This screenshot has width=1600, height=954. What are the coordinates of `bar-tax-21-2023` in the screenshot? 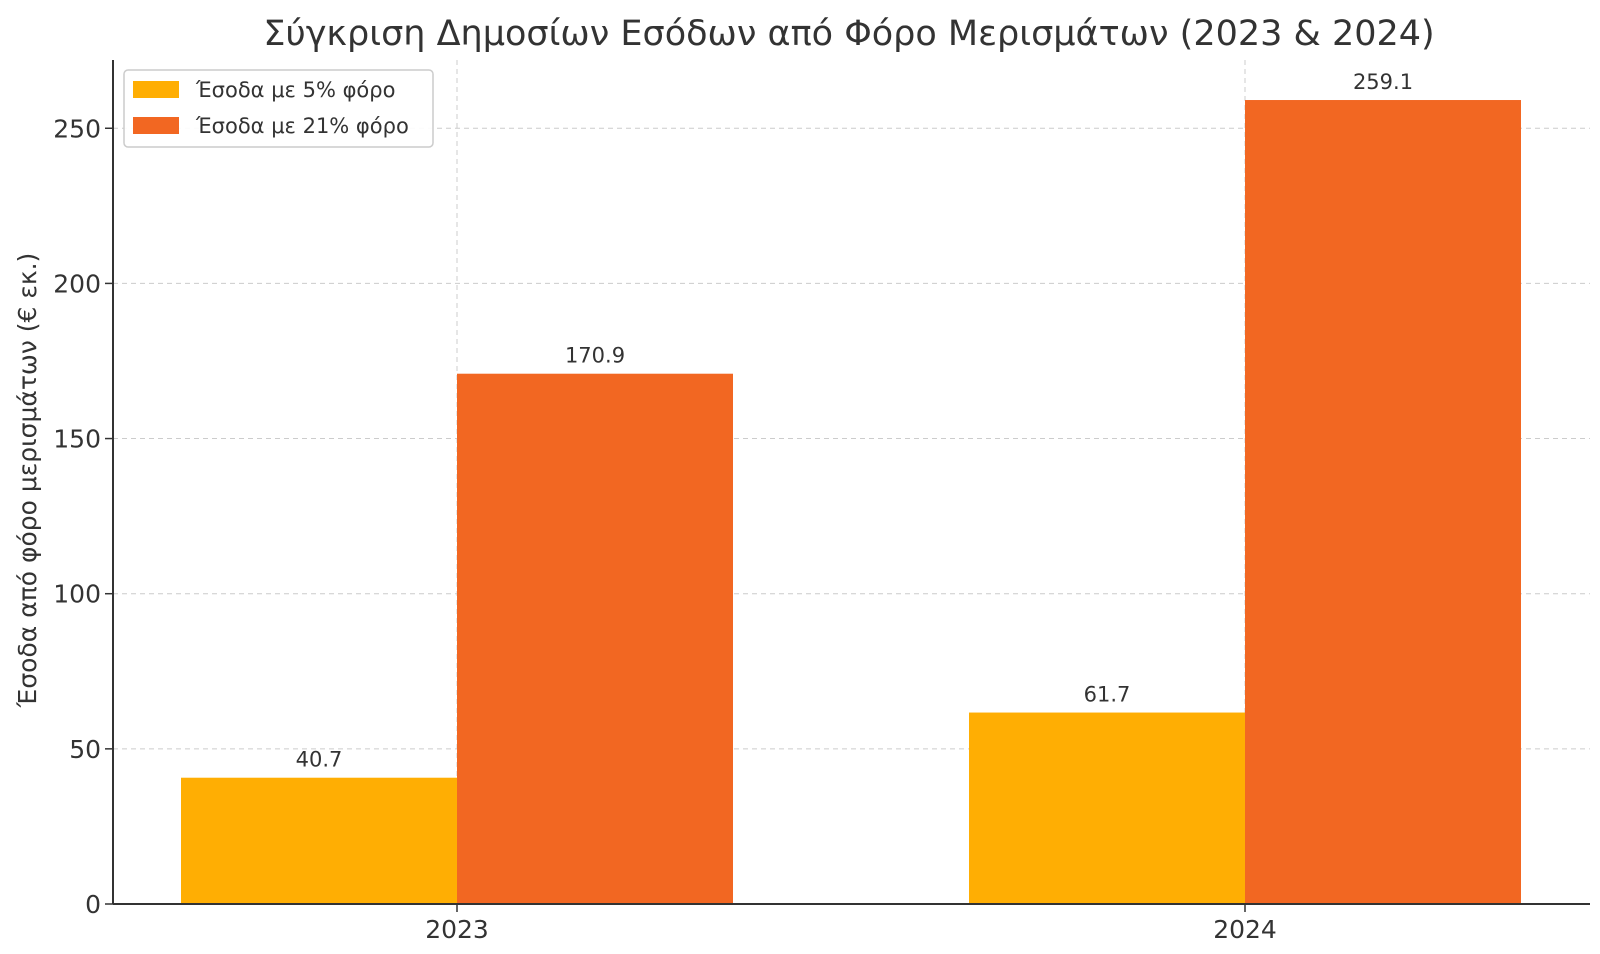 It's located at (595, 638).